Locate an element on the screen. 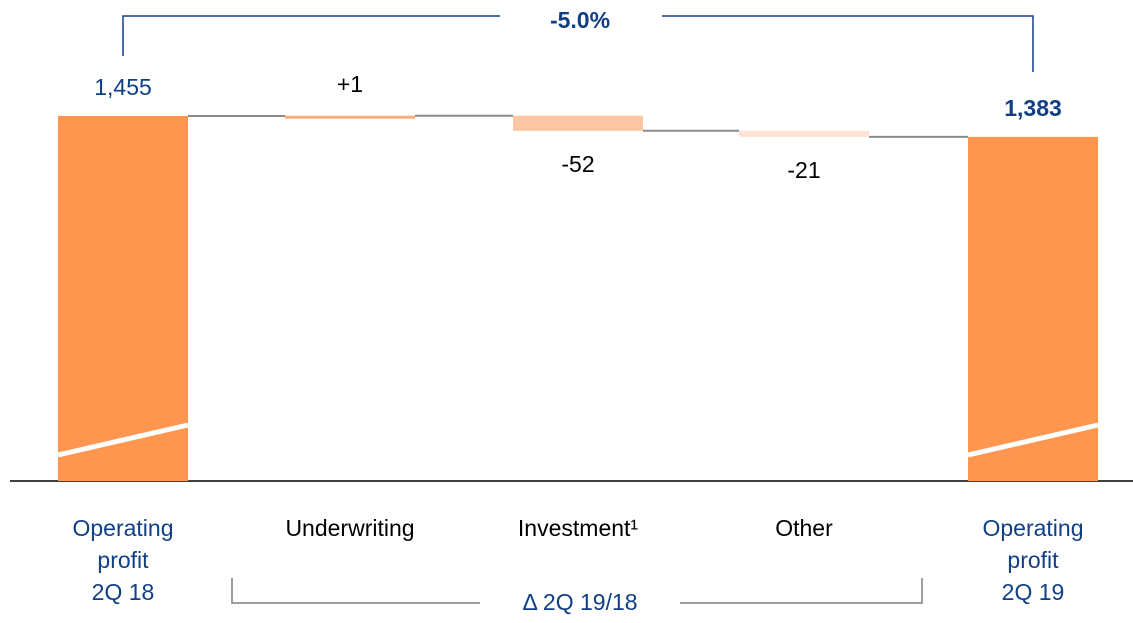  category-label: Underwriting is located at coordinates (349, 528).